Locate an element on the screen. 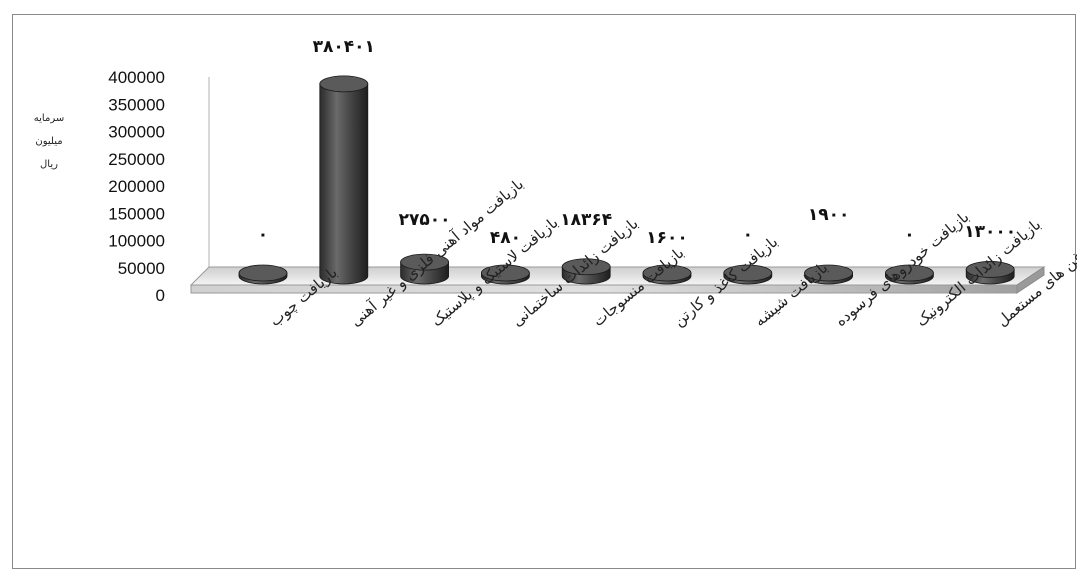 The width and height of the screenshot is (1089, 579). data-label: ۴۸۰ is located at coordinates (505, 238).